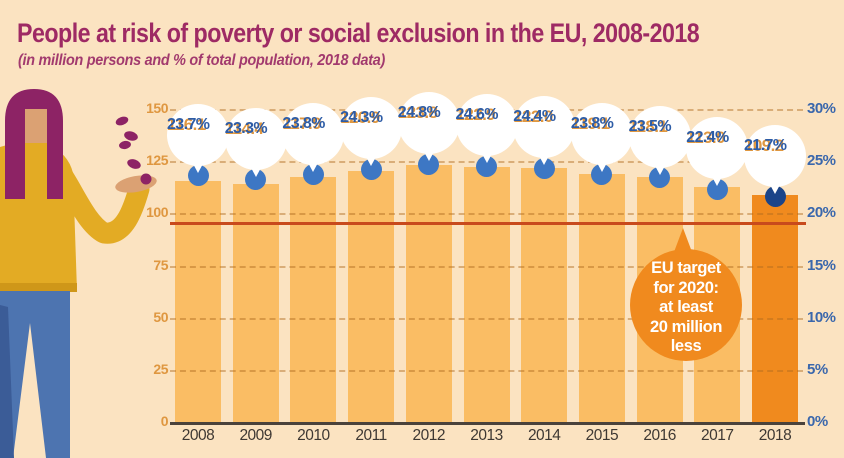 The height and width of the screenshot is (458, 844). I want to click on bar-2014, so click(544, 295).